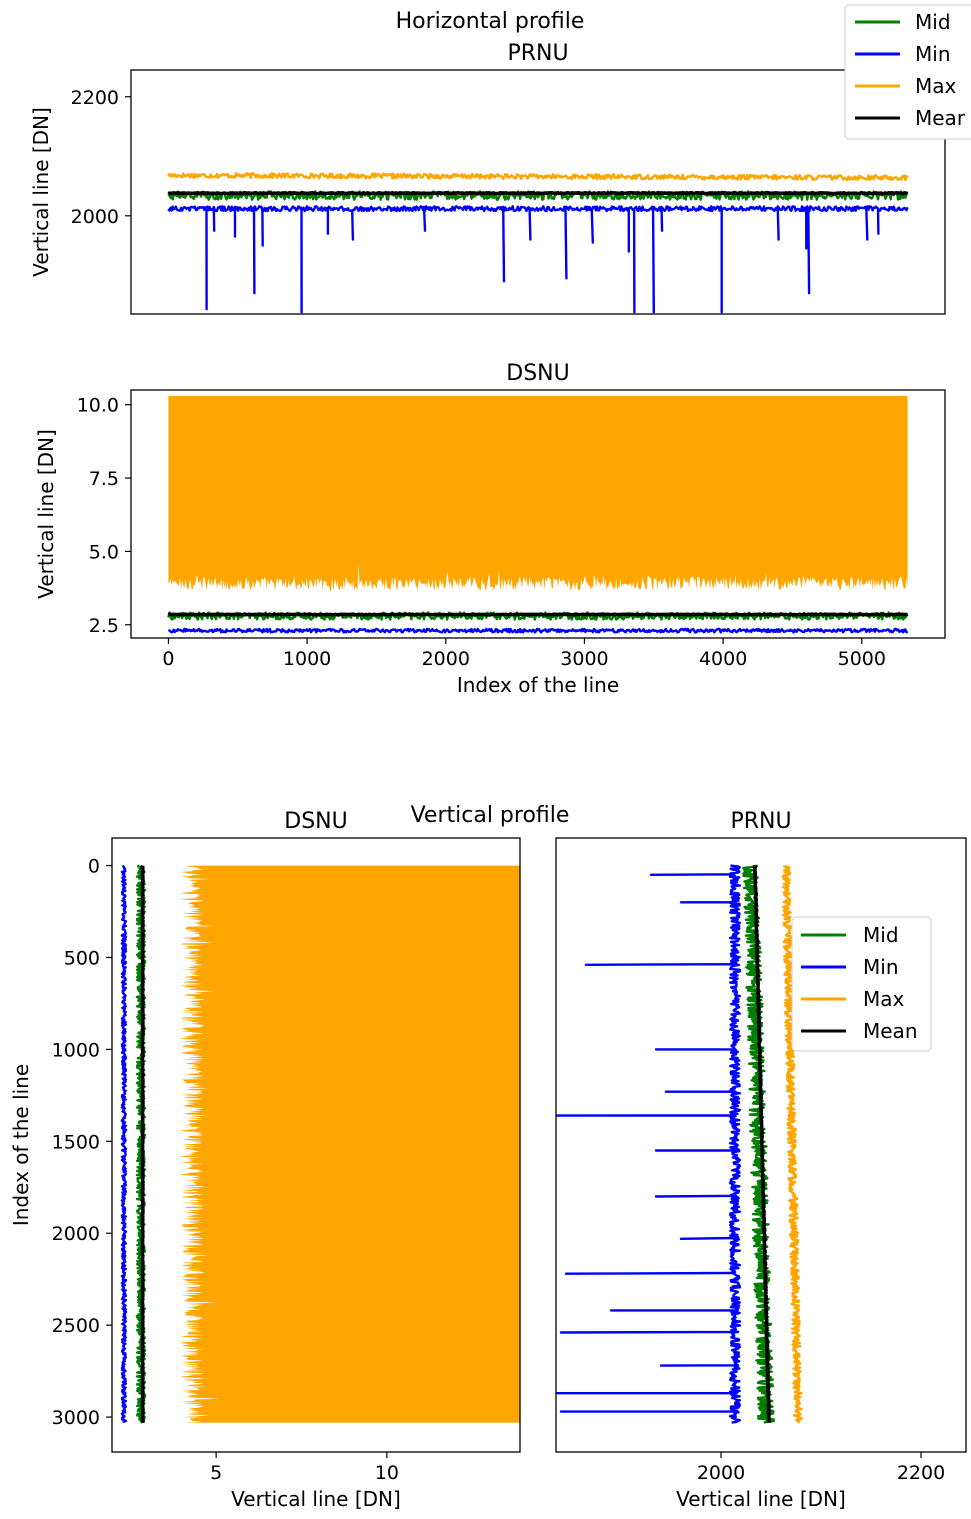 This screenshot has height=1519, width=971. Describe the element at coordinates (307, 659) in the screenshot. I see `x-tick-label: 1000` at that location.